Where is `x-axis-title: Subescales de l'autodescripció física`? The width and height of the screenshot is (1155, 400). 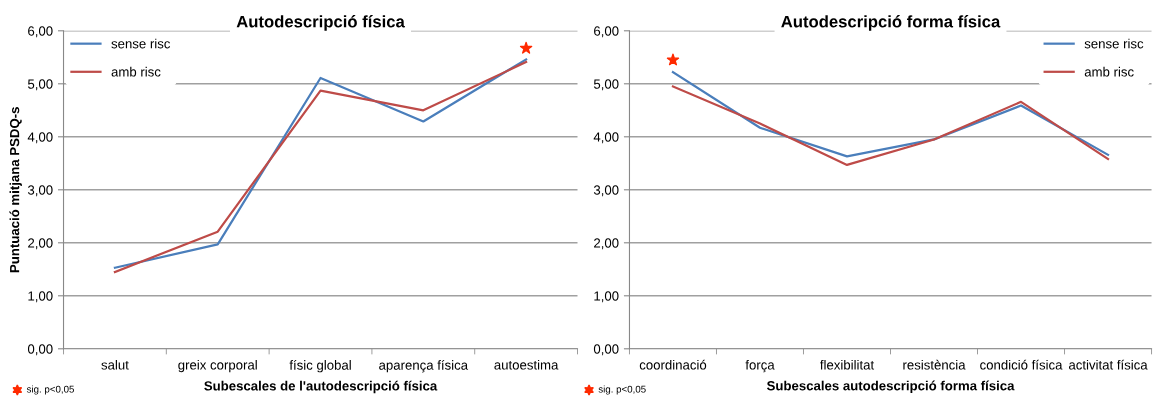 x-axis-title: Subescales de l'autodescripció física is located at coordinates (321, 387).